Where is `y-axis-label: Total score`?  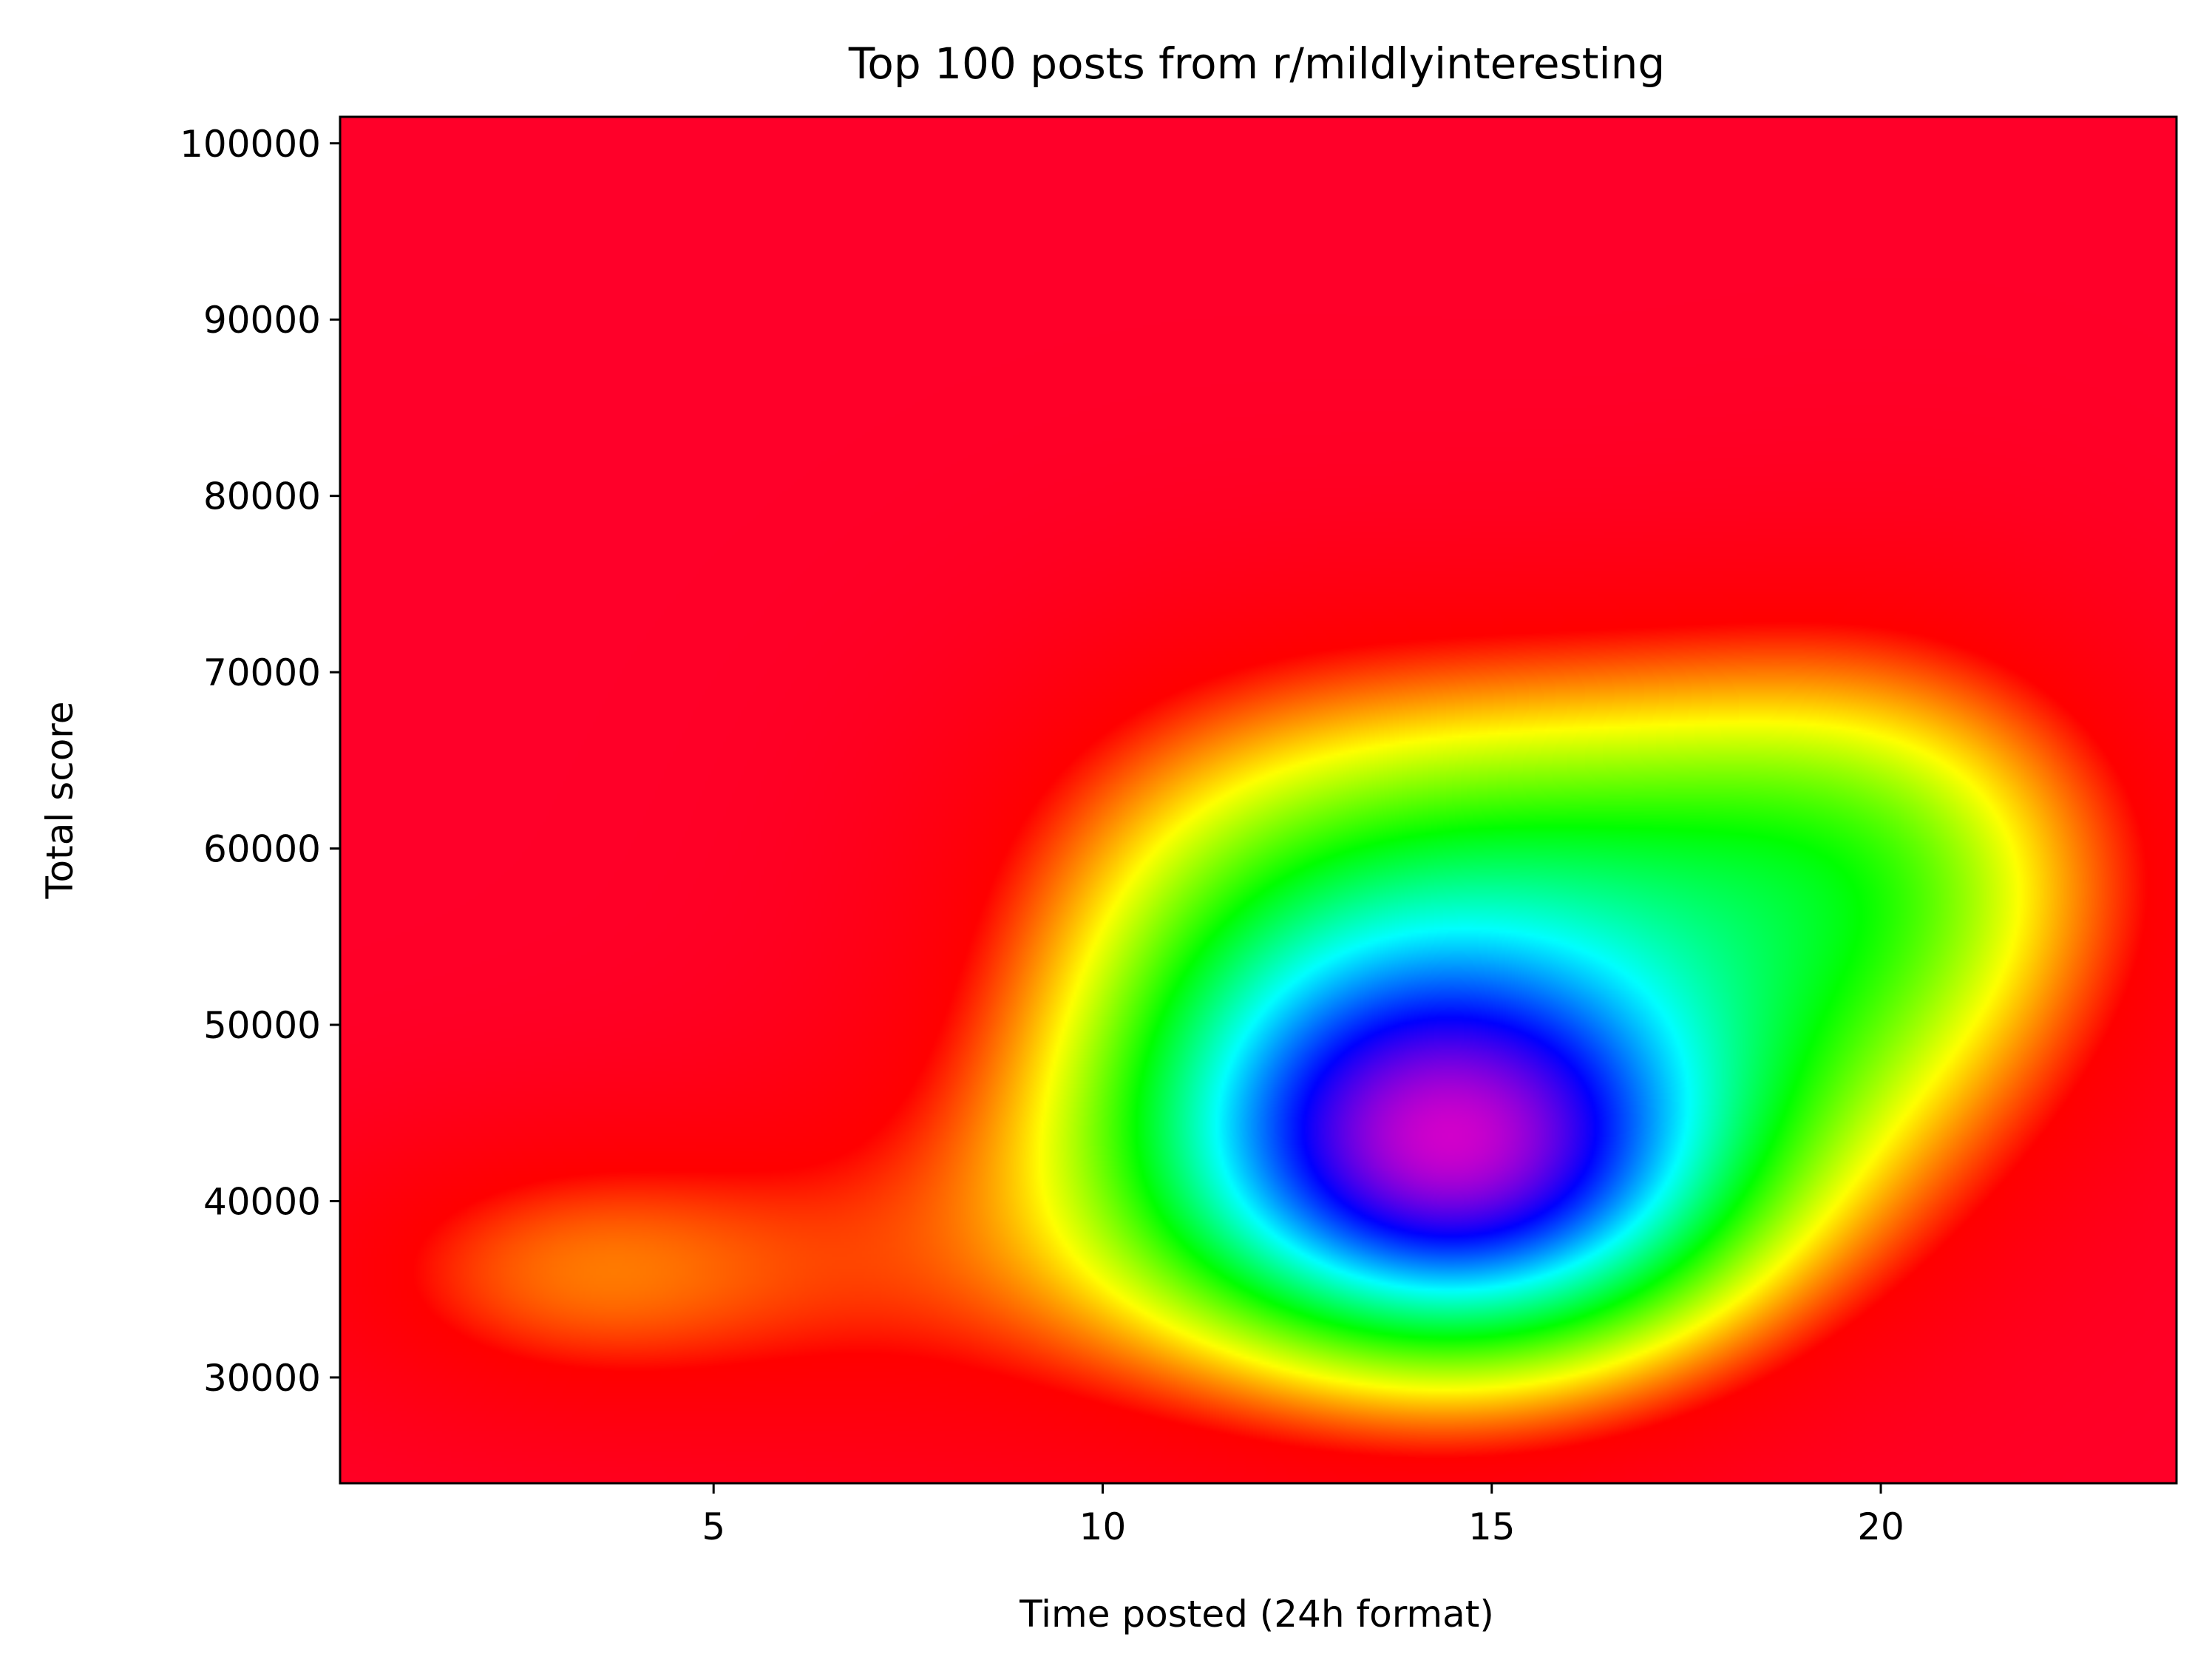 y-axis-label: Total score is located at coordinates (59, 800).